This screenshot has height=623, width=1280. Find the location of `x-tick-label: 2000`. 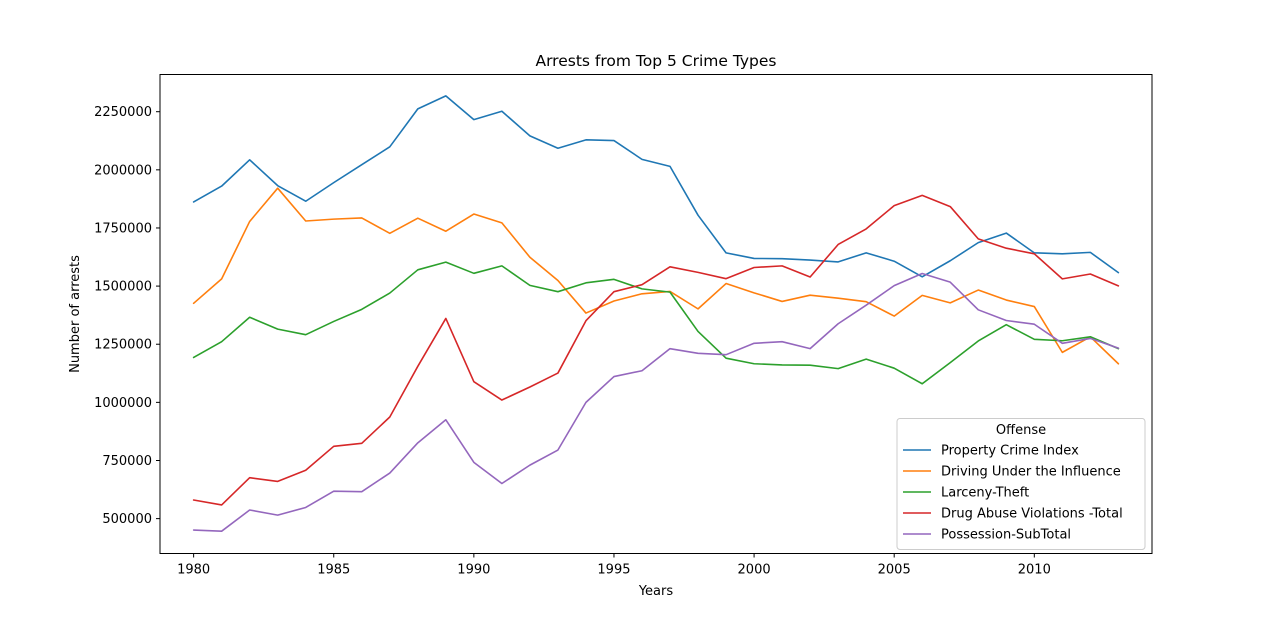

x-tick-label: 2000 is located at coordinates (754, 570).